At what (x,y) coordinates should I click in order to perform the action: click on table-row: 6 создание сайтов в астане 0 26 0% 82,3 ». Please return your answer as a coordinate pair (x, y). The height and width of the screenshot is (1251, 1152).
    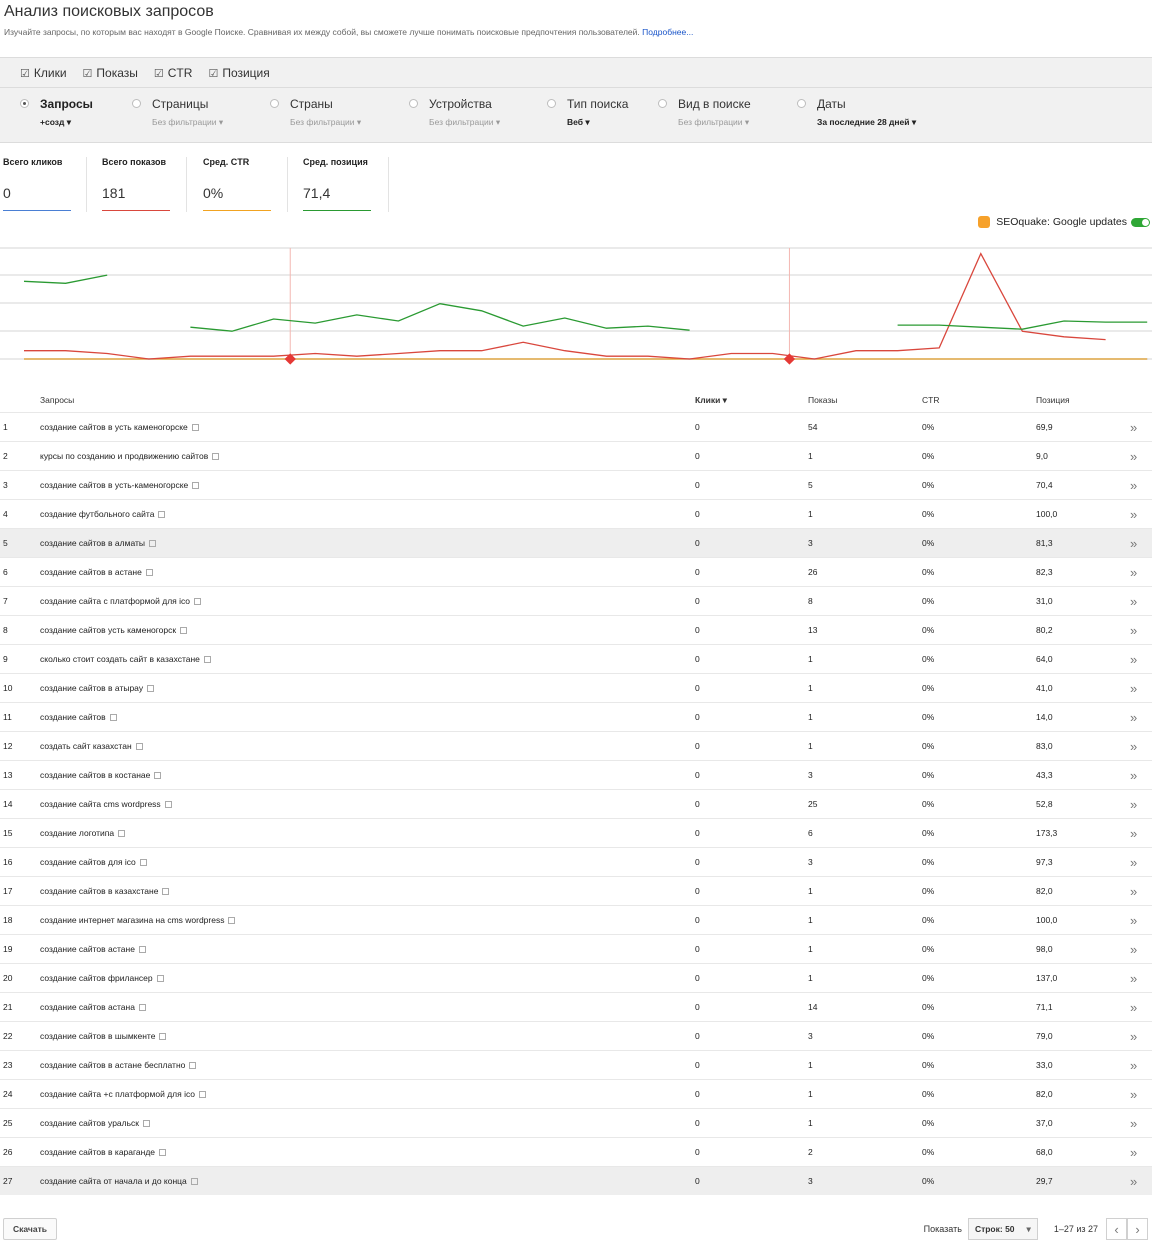
    Looking at the image, I should click on (576, 571).